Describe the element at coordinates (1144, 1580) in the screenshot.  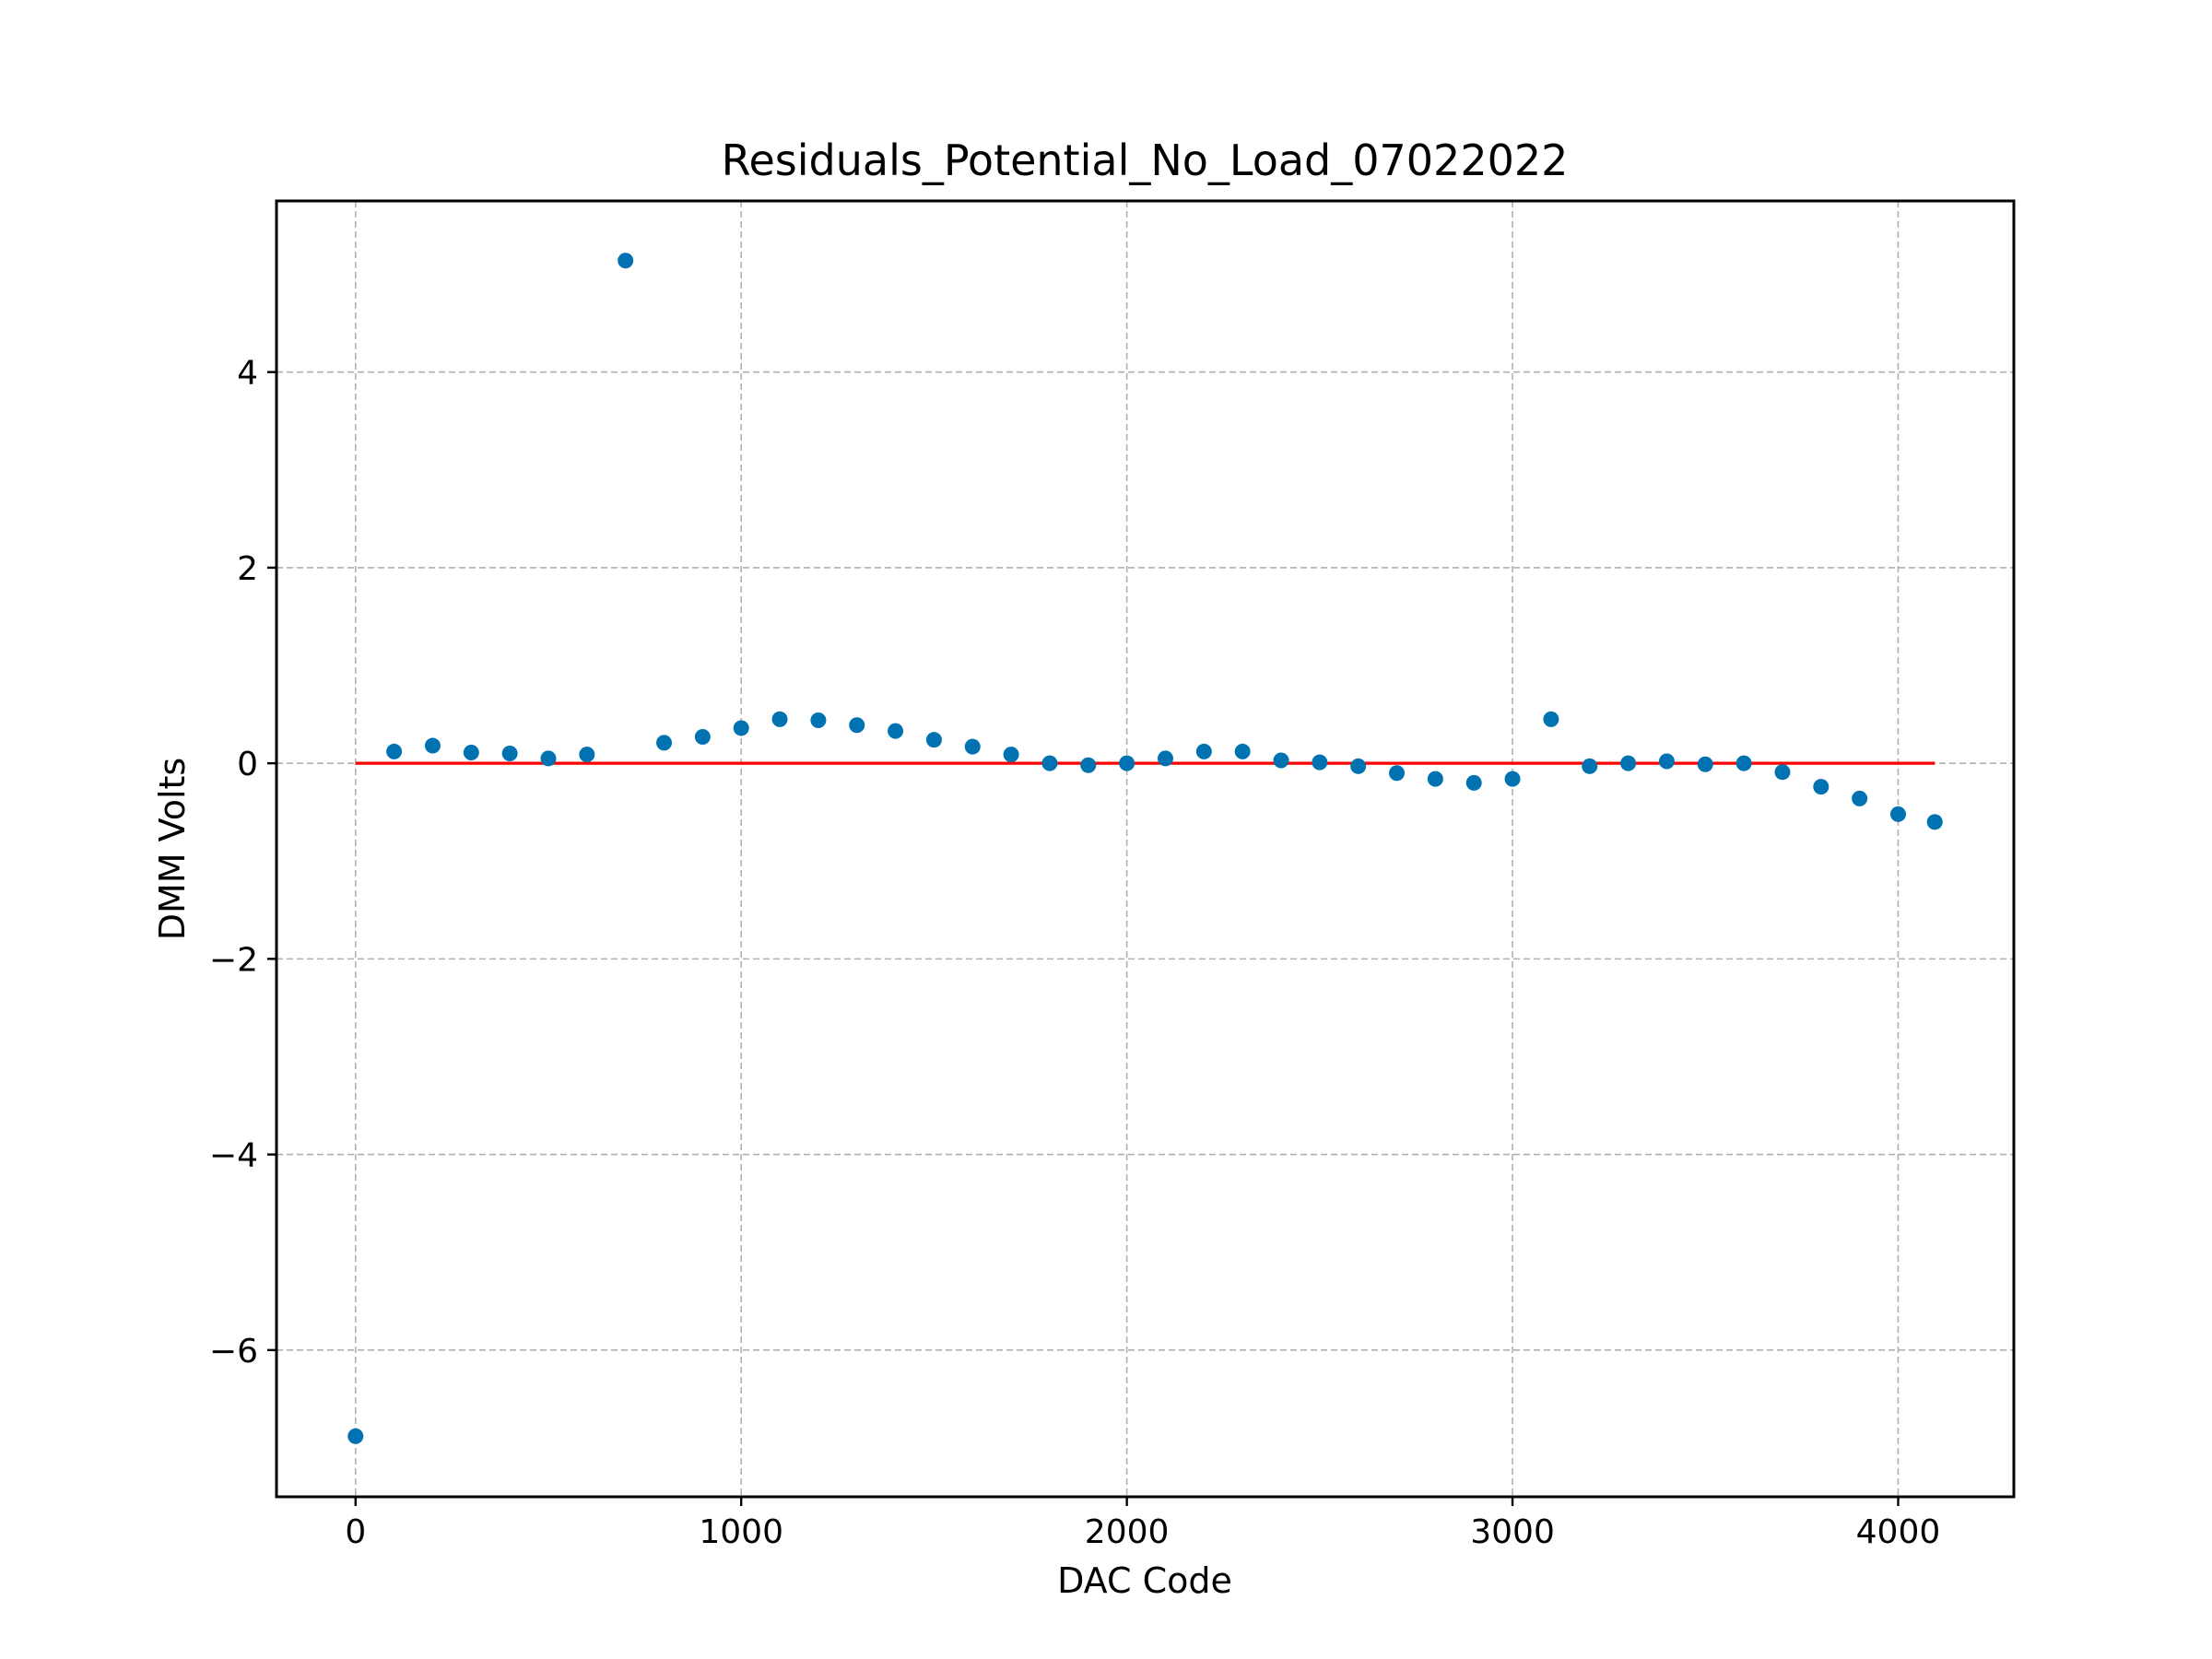
I see `x-axis-title: DAC Code` at that location.